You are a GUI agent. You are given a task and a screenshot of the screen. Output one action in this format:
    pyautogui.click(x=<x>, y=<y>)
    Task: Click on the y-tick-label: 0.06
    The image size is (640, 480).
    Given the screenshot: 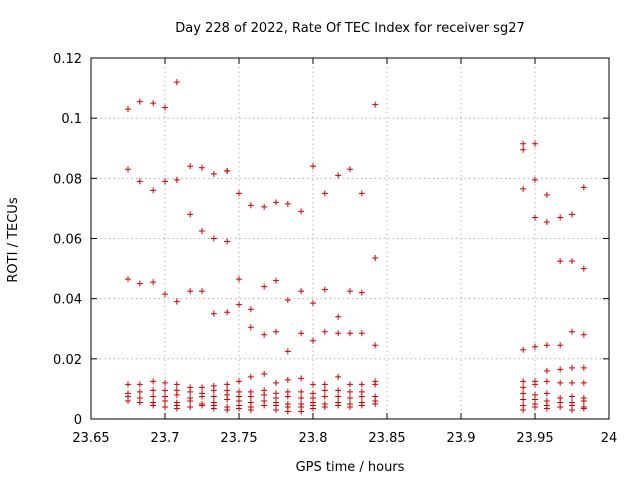 What is the action you would take?
    pyautogui.click(x=67, y=240)
    